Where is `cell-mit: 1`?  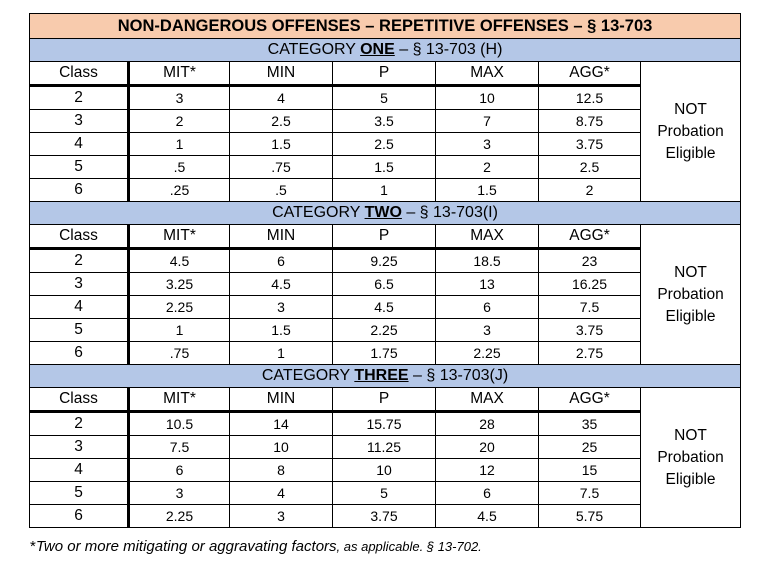 cell-mit: 1 is located at coordinates (179, 330).